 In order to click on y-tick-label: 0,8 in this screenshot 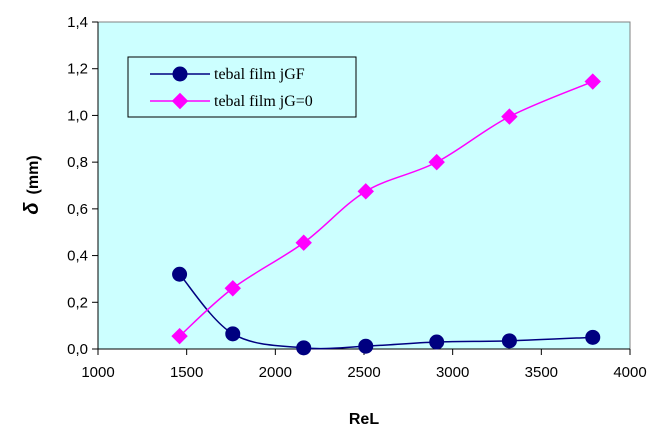, I will do `click(77, 162)`.